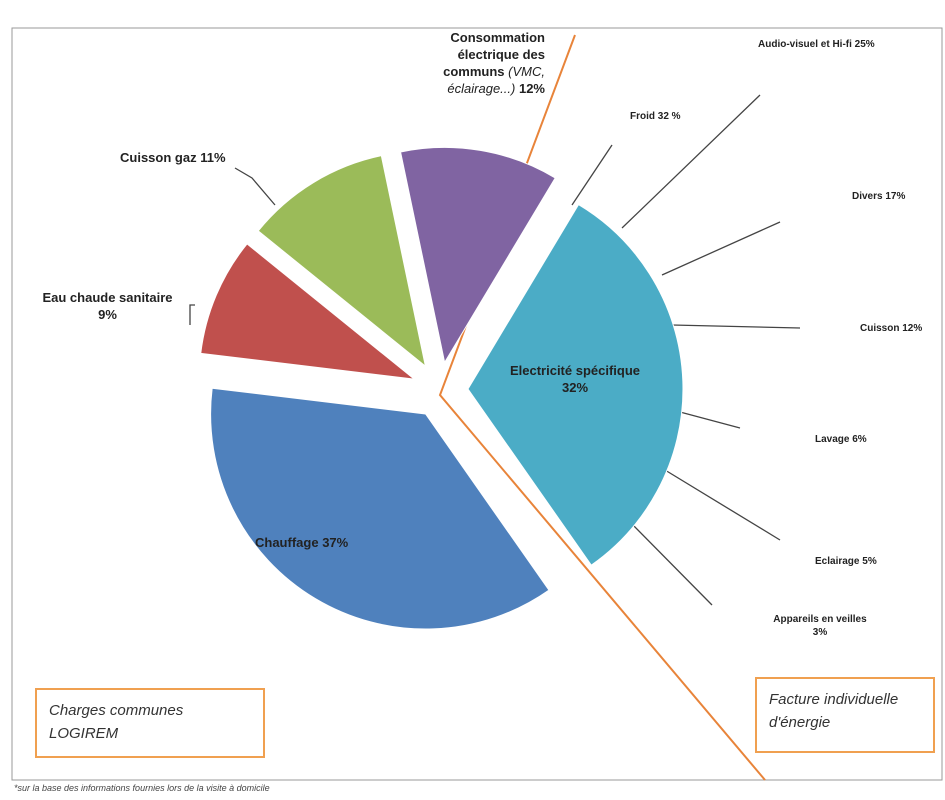 This screenshot has height=800, width=945. What do you see at coordinates (335, 542) in the screenshot?
I see `value-label: 37%` at bounding box center [335, 542].